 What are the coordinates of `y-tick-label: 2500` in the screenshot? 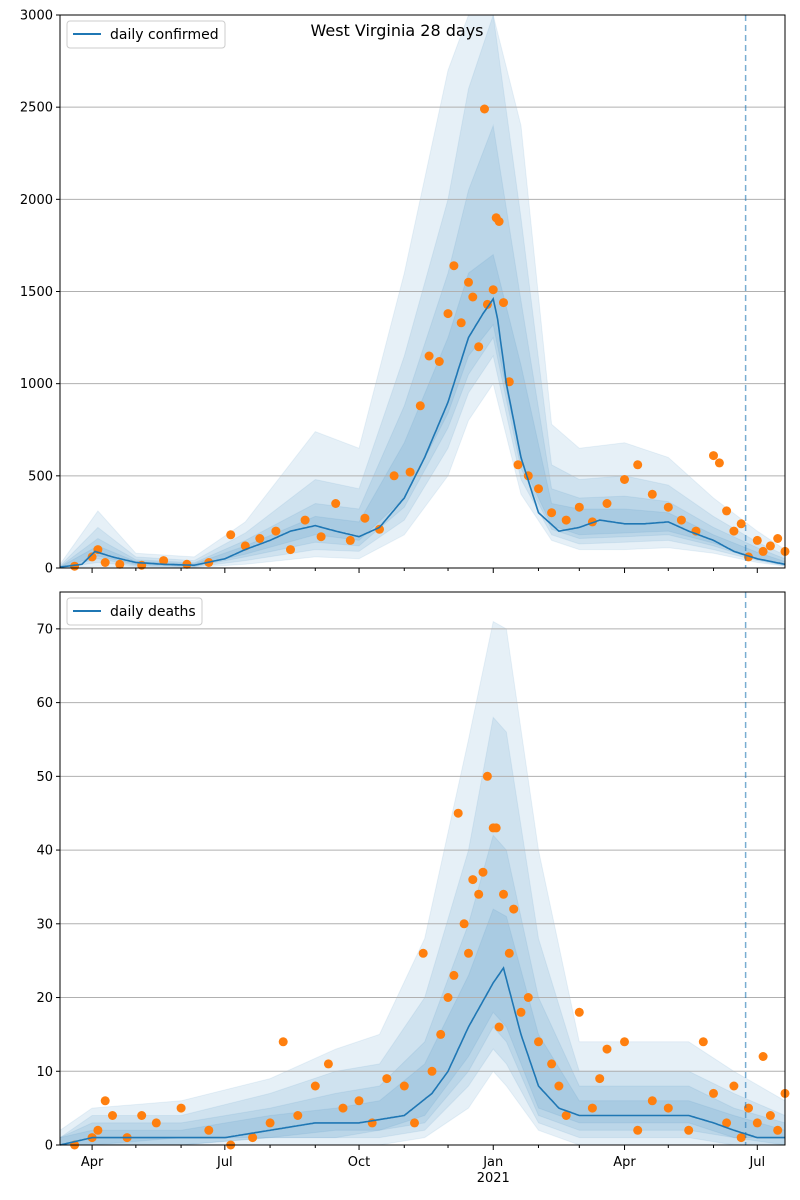 It's located at (36, 108).